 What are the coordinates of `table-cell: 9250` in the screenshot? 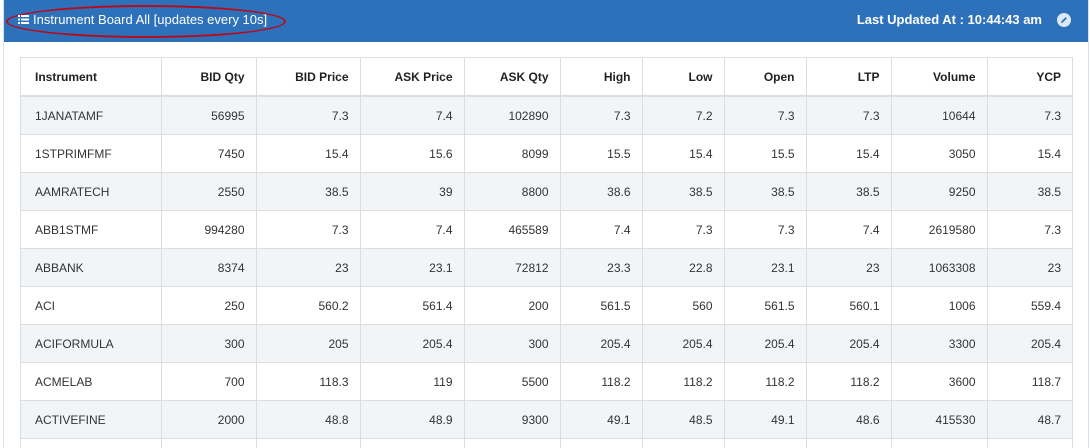 It's located at (939, 191).